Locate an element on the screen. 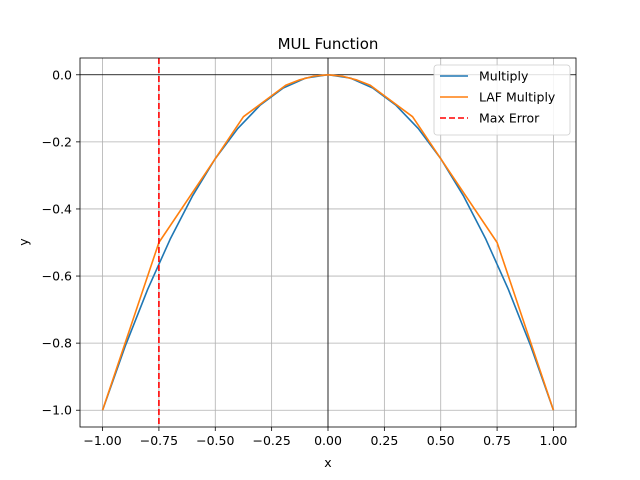  x-axis: −1.00 −0.75 −0.50 −0.25 0.00 0.25 0.50 0.75 1.00 is located at coordinates (325, 437).